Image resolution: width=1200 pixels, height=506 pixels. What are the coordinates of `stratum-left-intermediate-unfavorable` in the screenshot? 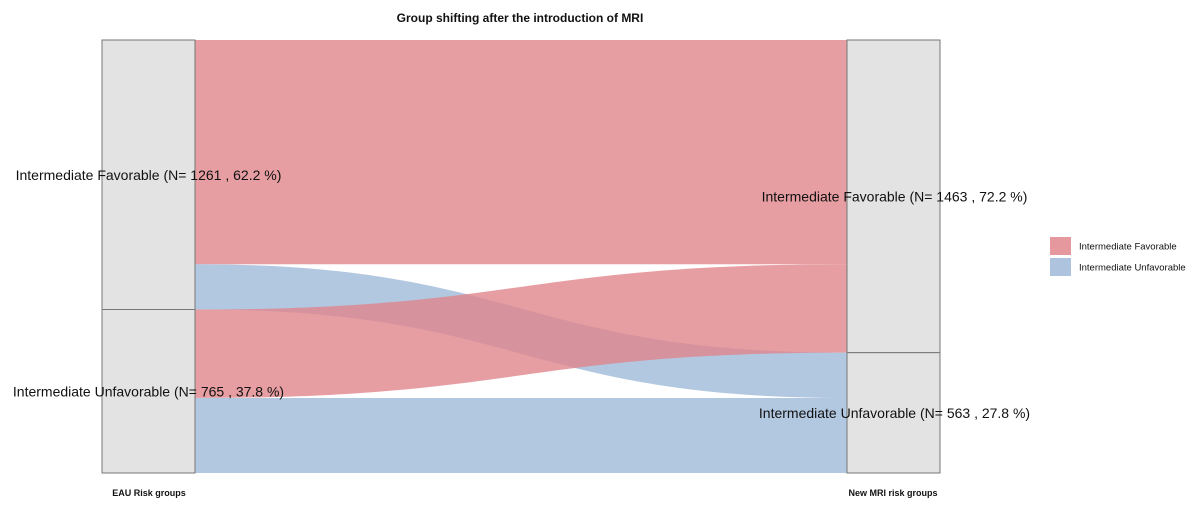 It's located at (148, 391).